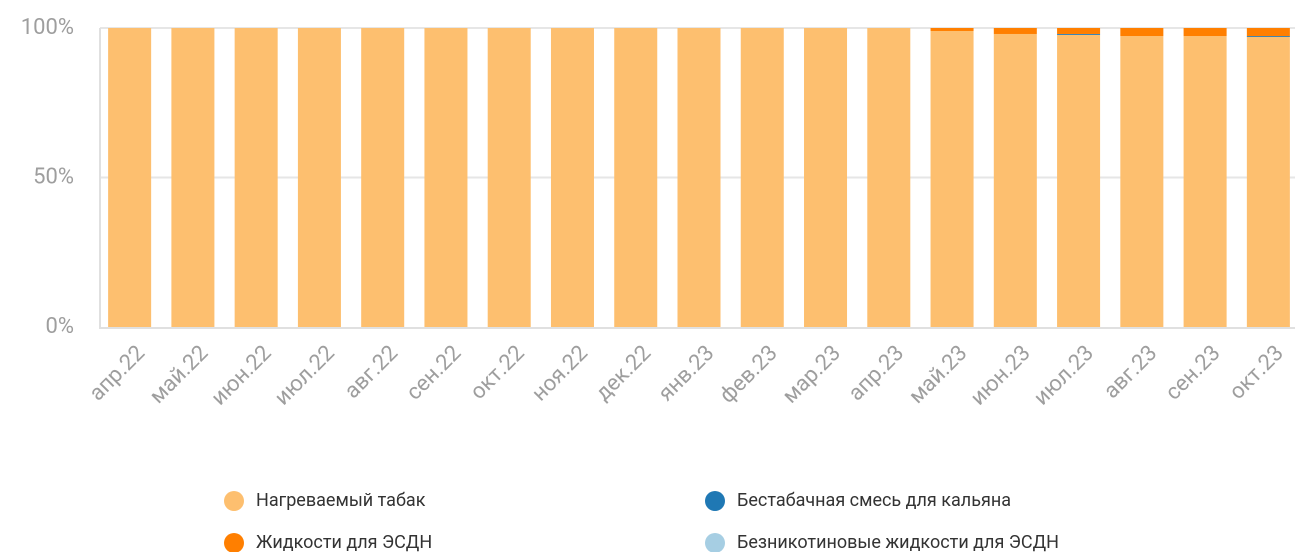  Describe the element at coordinates (305, 376) in the screenshot. I see `x-tick-label: июл.22` at that location.